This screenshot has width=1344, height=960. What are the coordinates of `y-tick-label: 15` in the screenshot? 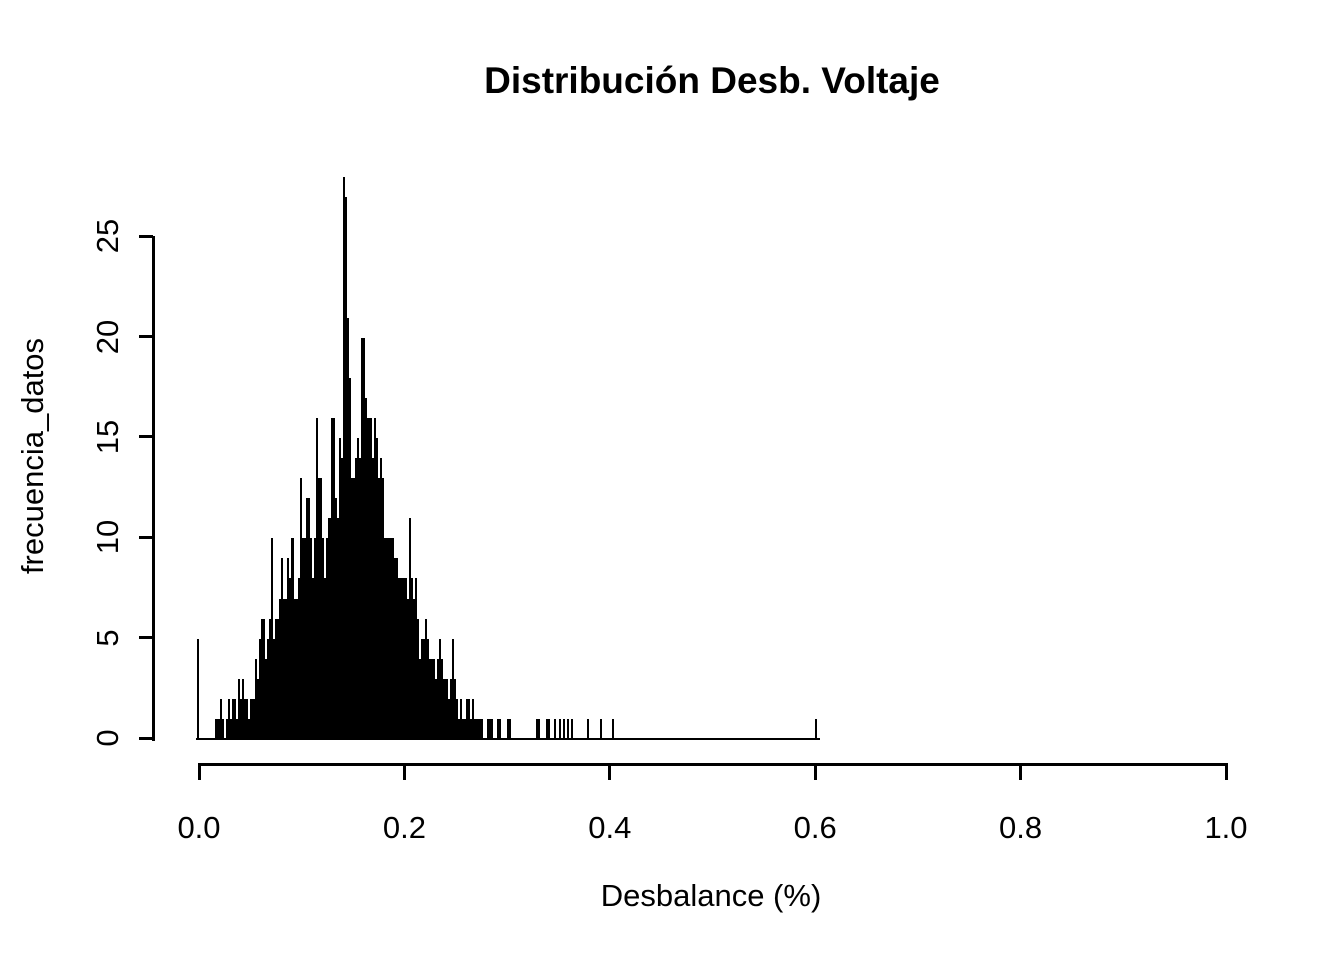 It's located at (107, 437).